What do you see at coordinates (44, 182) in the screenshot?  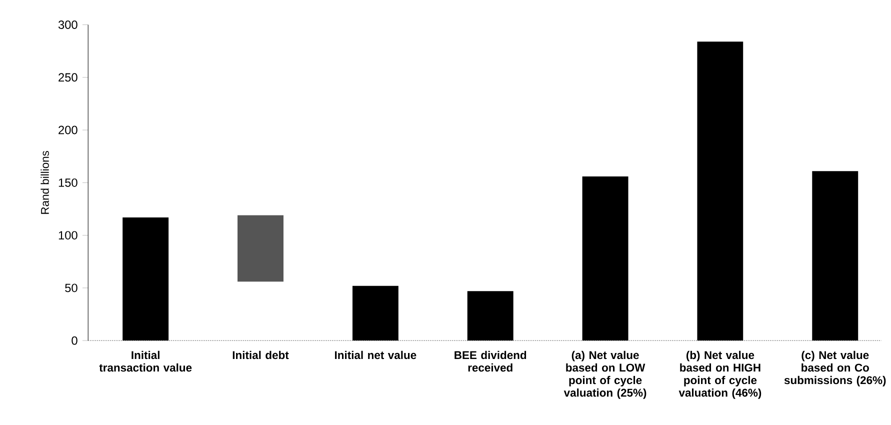 I see `y-axis-title: Rand billions` at bounding box center [44, 182].